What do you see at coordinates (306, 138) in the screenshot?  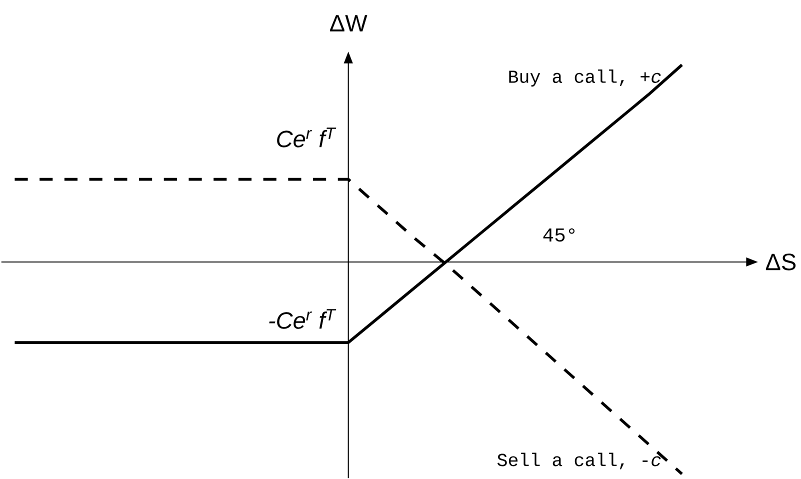 I see `annotation: Ce$^{r}$ f$^{T}$` at bounding box center [306, 138].